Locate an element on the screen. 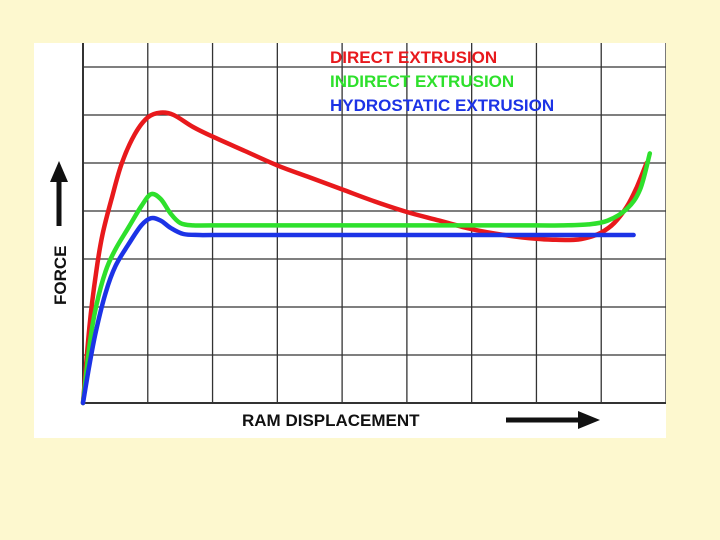  y-axis-label: FORCE is located at coordinates (60, 276).